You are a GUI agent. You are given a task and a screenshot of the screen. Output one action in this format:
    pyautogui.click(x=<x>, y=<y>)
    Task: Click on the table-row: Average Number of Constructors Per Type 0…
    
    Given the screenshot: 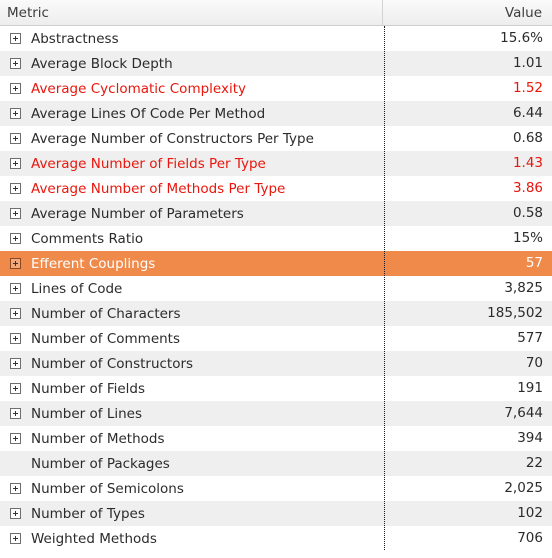 What is the action you would take?
    pyautogui.click(x=276, y=138)
    